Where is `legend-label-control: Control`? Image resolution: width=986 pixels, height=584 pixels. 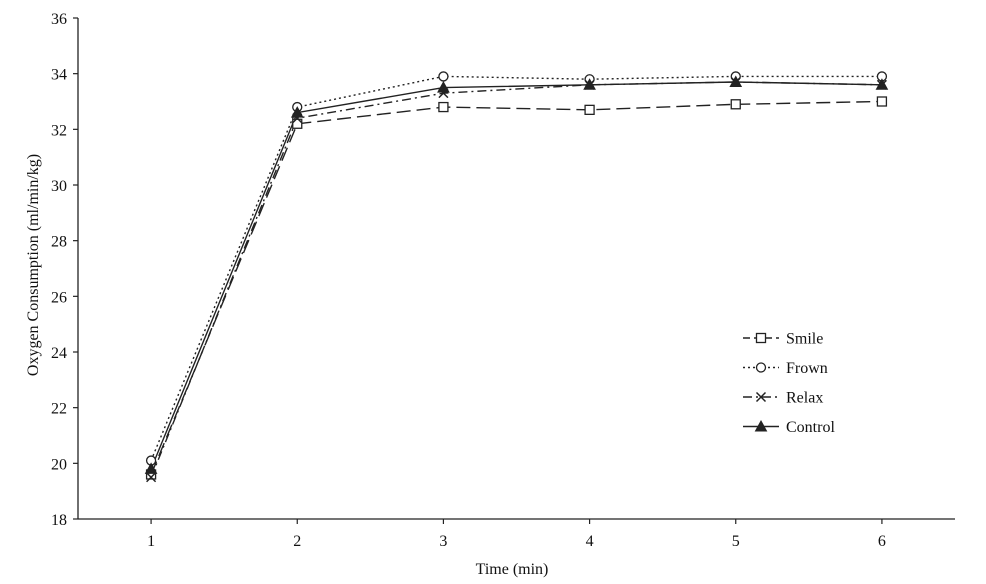
legend-label-control: Control is located at coordinates (810, 427).